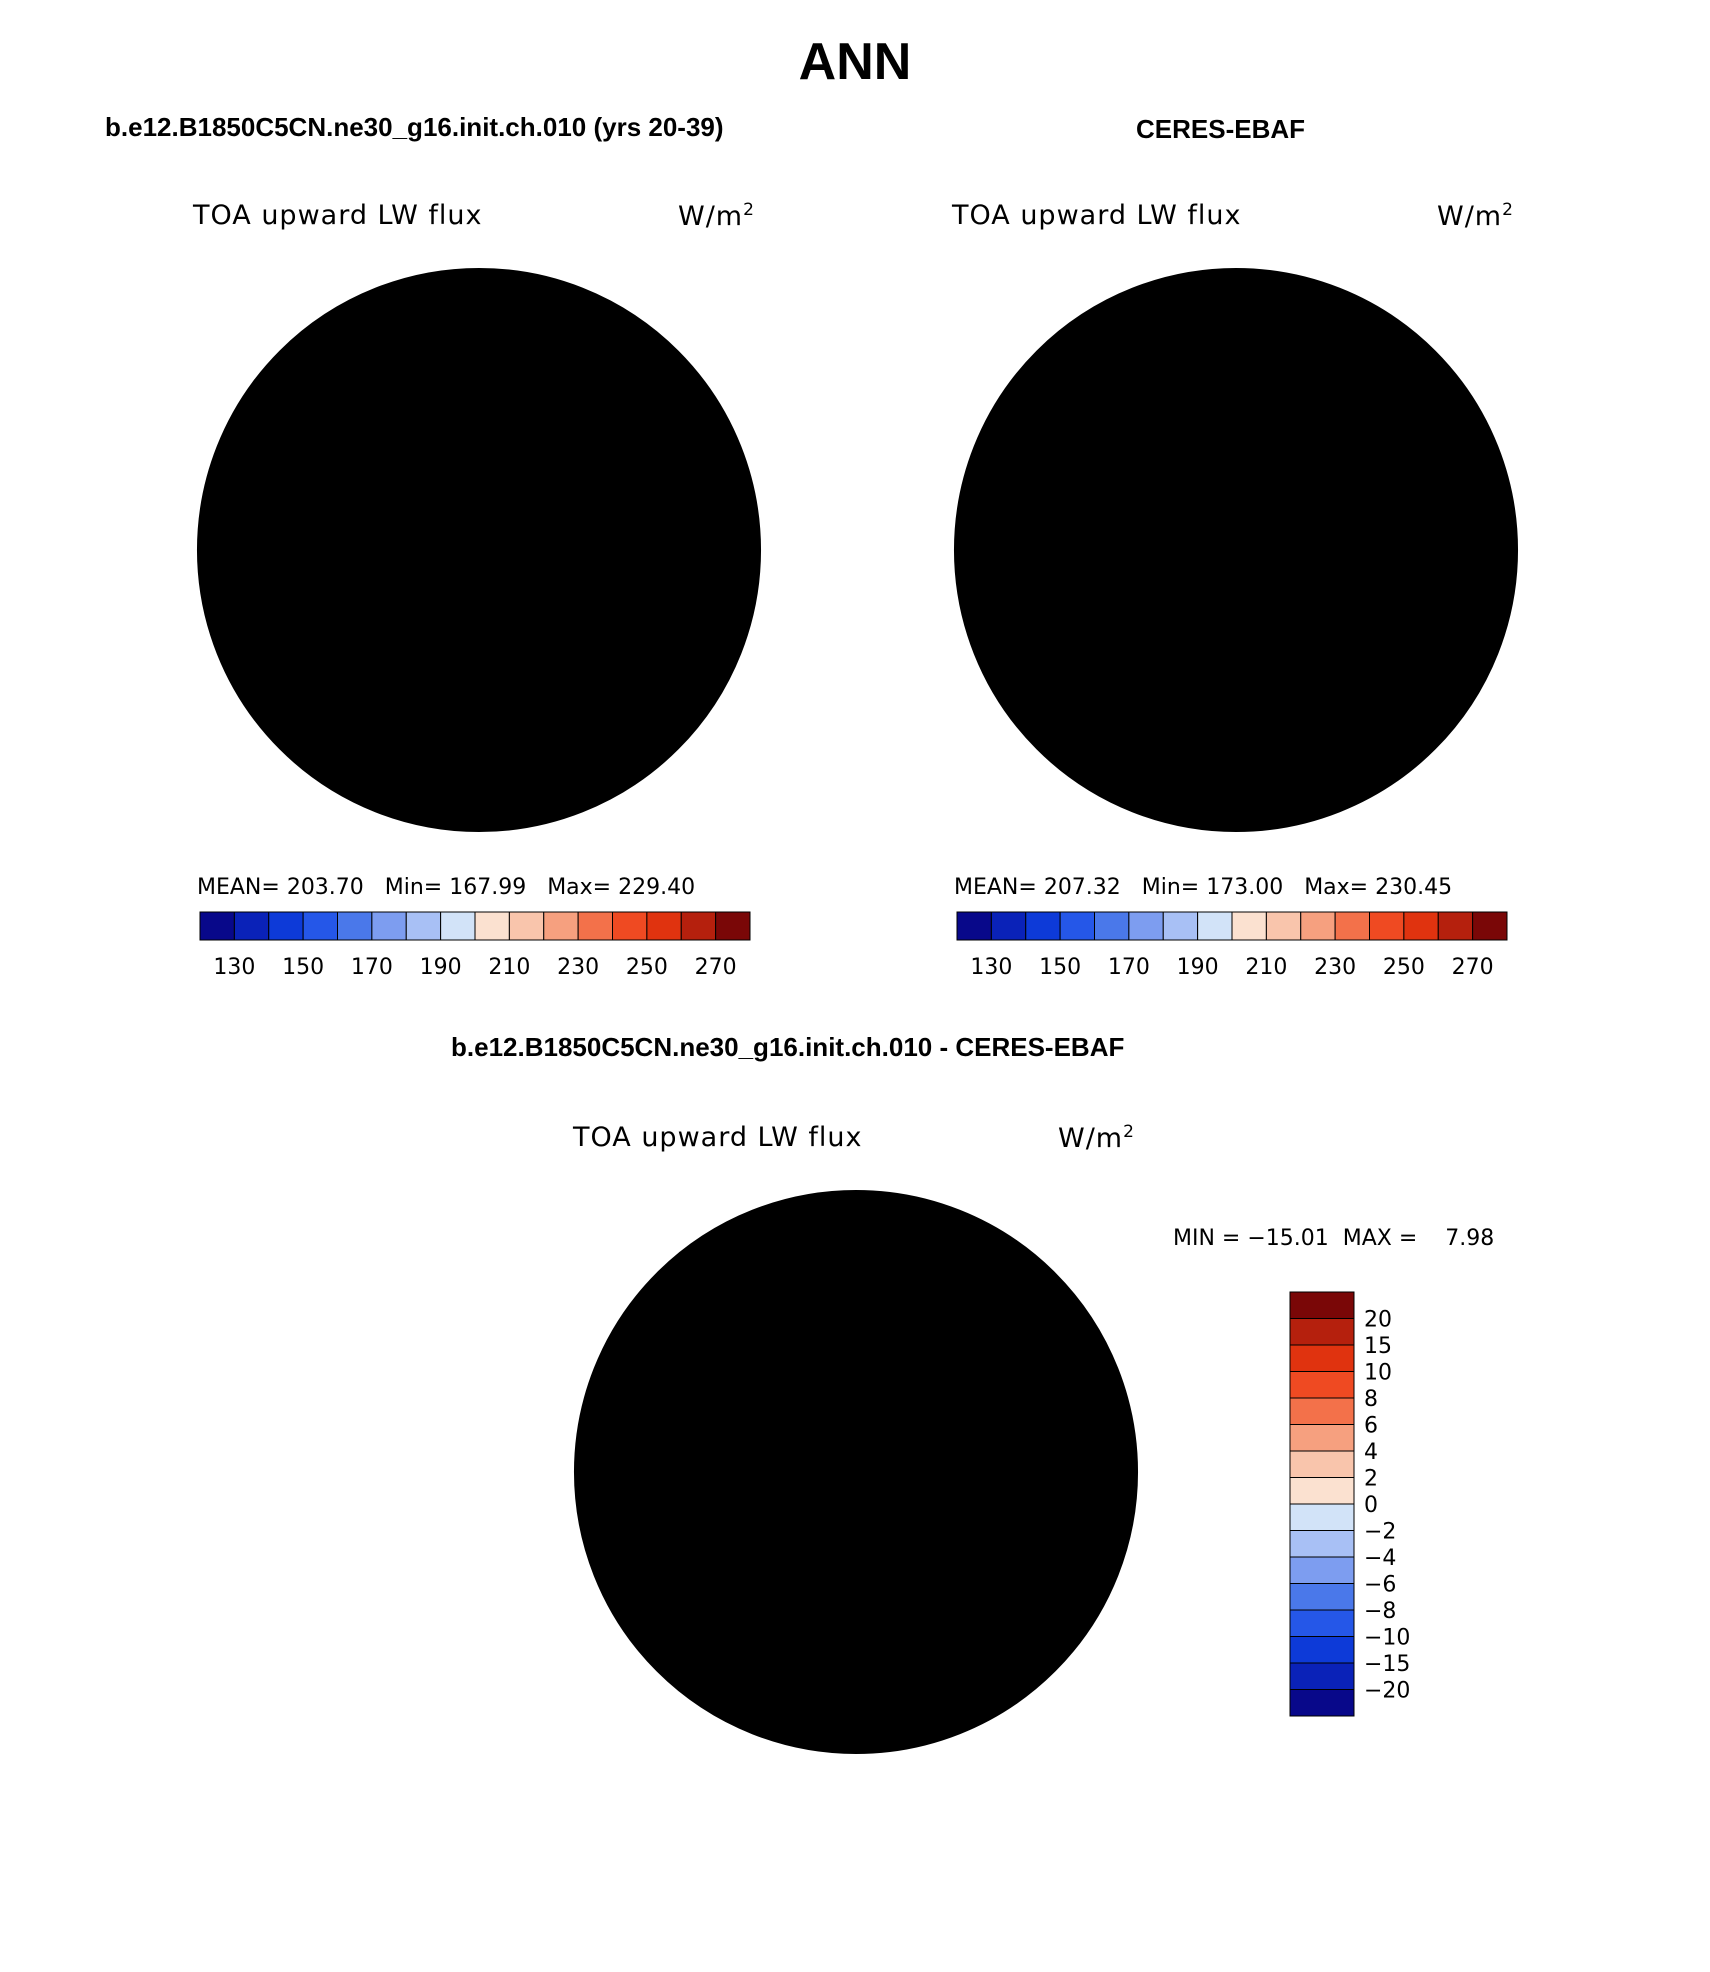  I want to click on colorbar-tick-label: −10, so click(1387, 1638).